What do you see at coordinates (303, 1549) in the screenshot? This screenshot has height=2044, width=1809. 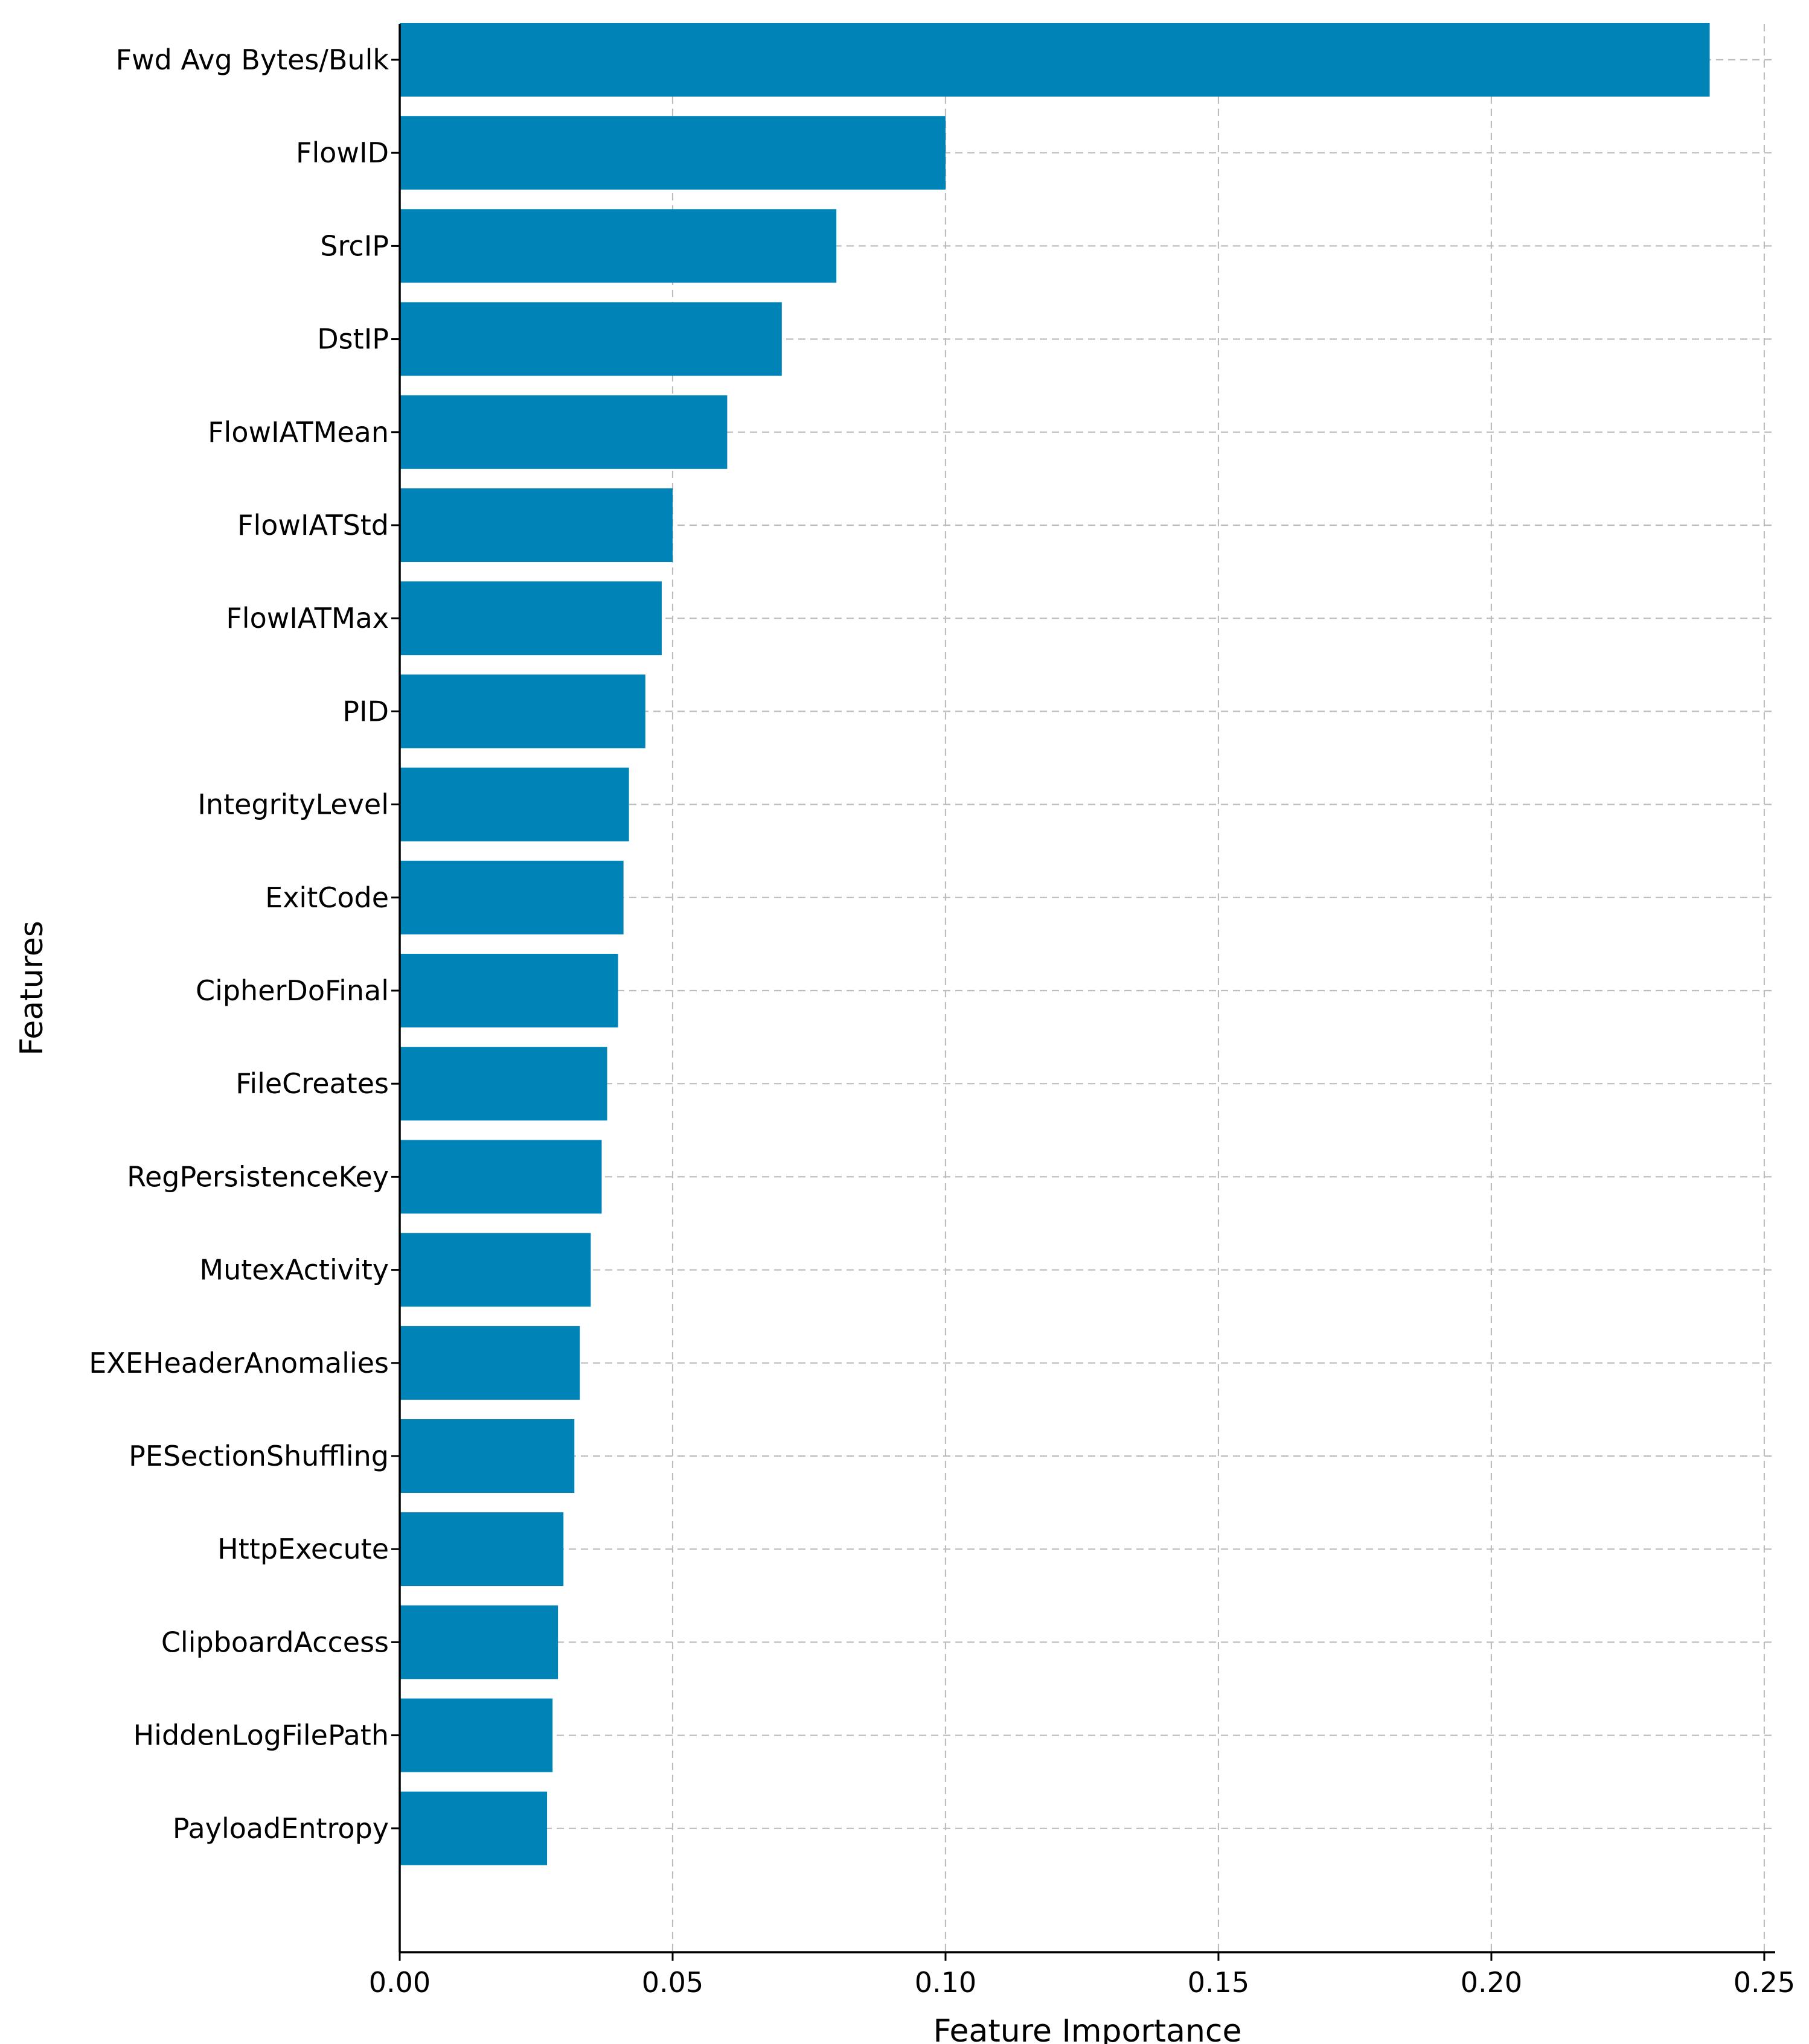 I see `y-tick-label: HttpExecute` at bounding box center [303, 1549].